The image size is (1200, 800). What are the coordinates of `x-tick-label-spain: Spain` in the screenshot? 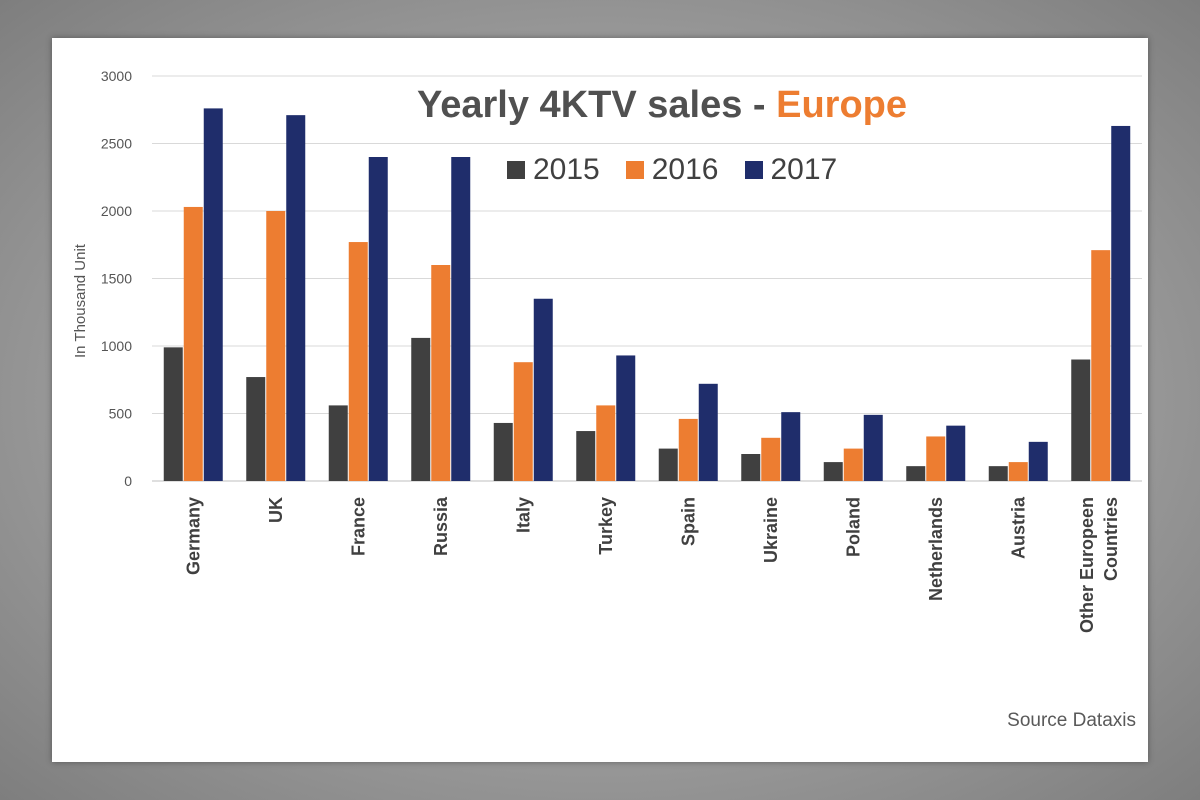 It's located at (688, 521).